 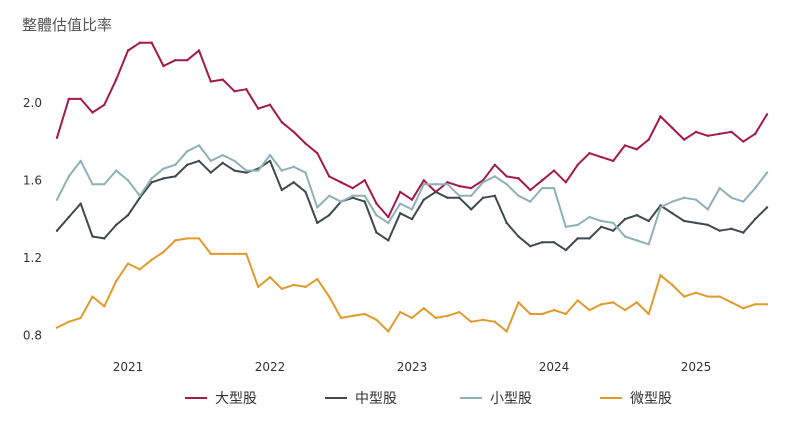 I want to click on legend-label: 微型股, so click(x=651, y=399).